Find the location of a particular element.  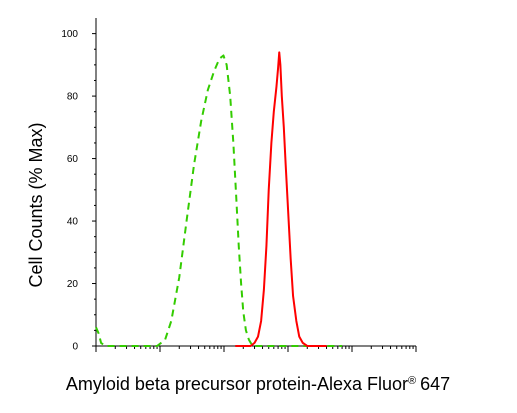

x-axis-label-registered: ® is located at coordinates (412, 381).